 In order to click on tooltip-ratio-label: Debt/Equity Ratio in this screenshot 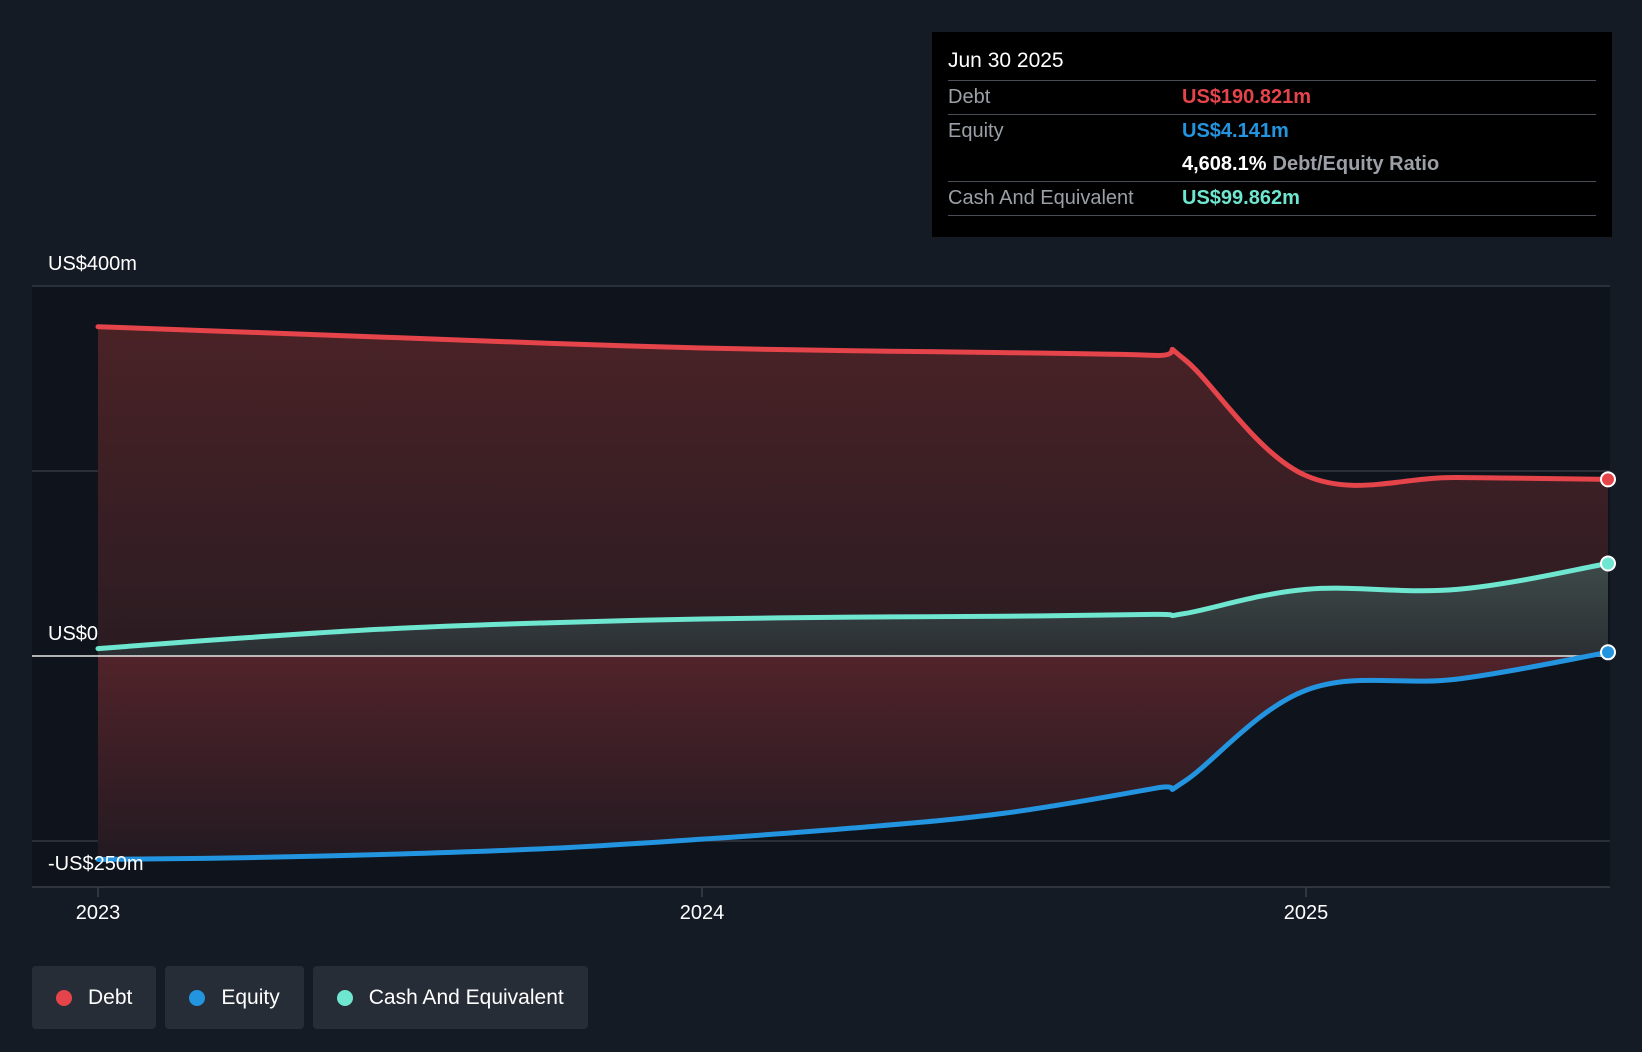, I will do `click(1356, 164)`.